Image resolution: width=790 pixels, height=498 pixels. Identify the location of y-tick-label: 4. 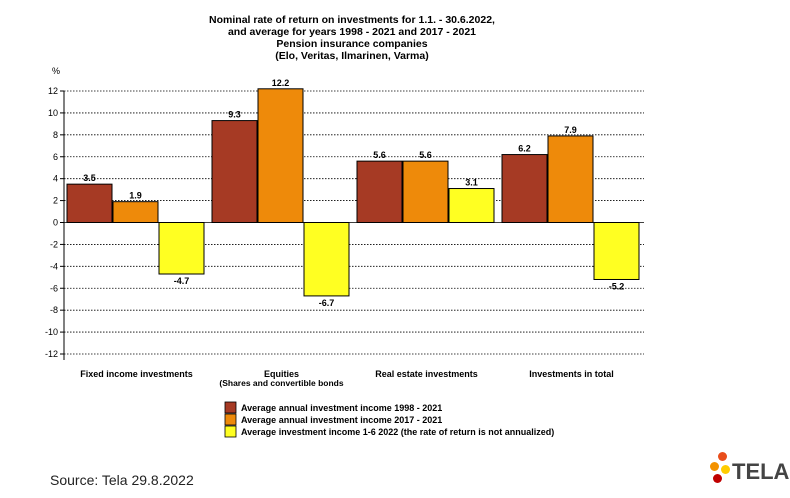
(55, 179).